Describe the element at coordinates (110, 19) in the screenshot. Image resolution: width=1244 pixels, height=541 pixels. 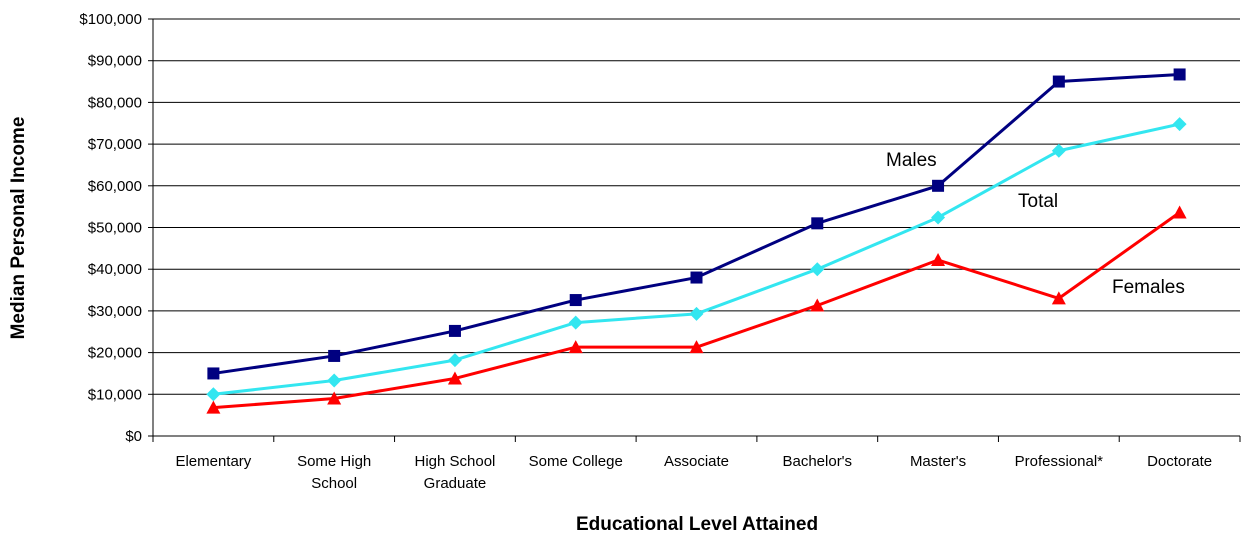
I see `y-tick-label: $100,000` at that location.